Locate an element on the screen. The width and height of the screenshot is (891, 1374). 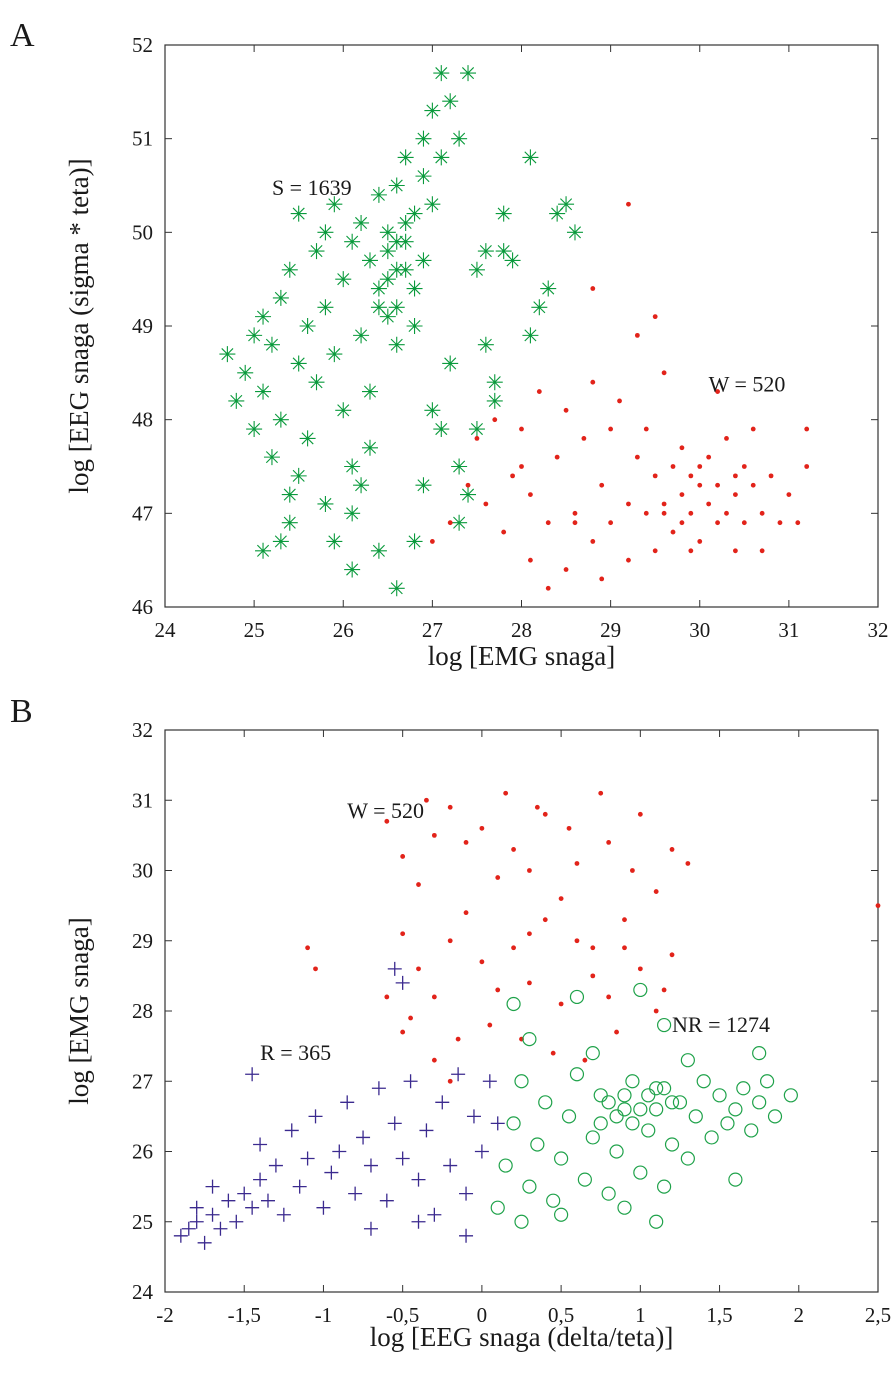
y-tick-label-b: 30 is located at coordinates (142, 871).